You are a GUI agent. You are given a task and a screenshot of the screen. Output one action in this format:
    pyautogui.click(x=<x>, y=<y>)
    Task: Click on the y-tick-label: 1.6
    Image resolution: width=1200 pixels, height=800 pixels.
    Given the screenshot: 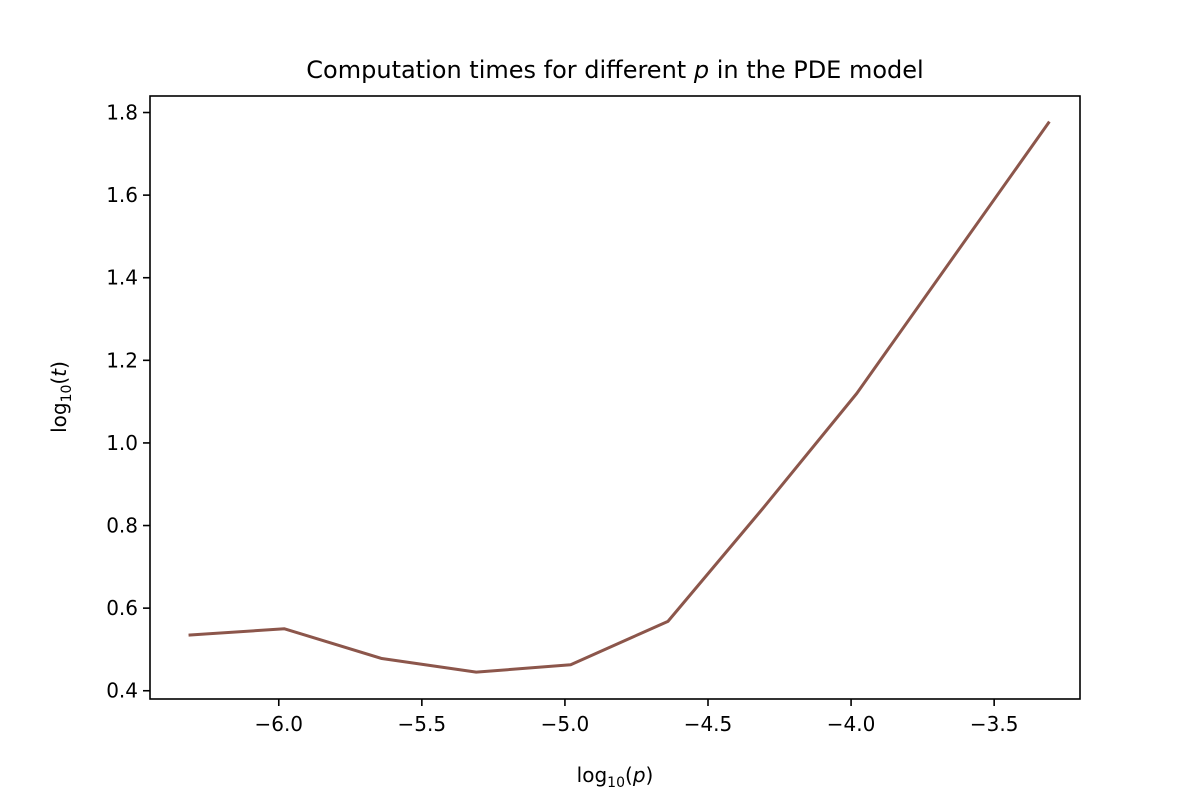 What is the action you would take?
    pyautogui.click(x=122, y=195)
    